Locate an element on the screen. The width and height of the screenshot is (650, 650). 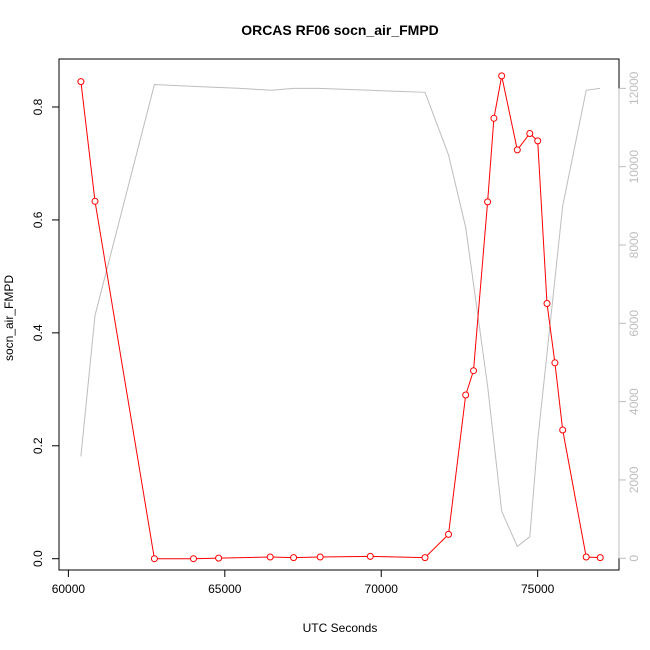
y-tick-label: 0.4 is located at coordinates (38, 332).